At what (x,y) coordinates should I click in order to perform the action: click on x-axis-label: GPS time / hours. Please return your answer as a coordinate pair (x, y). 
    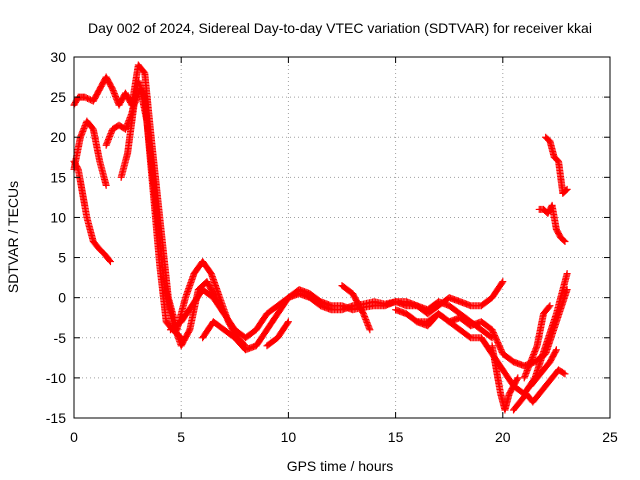
    Looking at the image, I should click on (340, 466).